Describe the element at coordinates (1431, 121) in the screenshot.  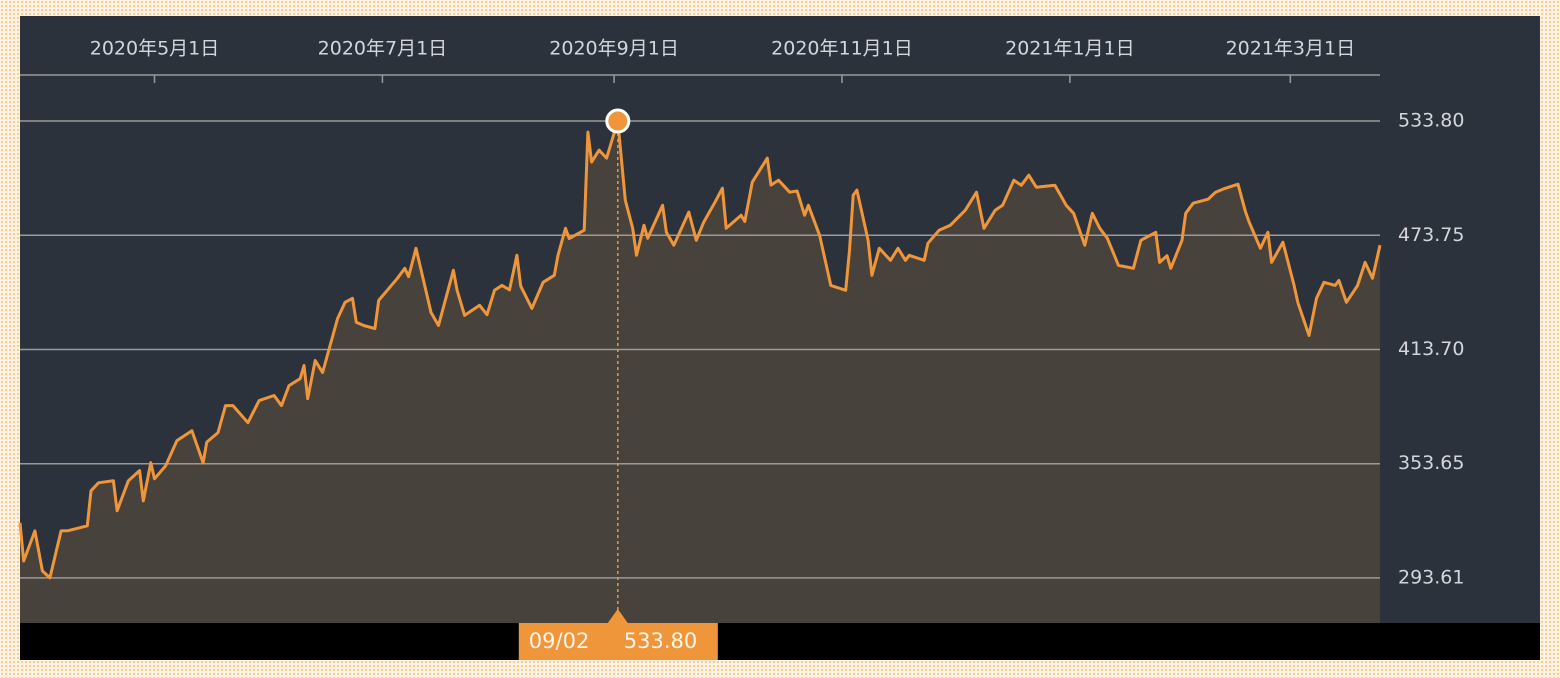
I see `y-tick-label: 533.80` at that location.